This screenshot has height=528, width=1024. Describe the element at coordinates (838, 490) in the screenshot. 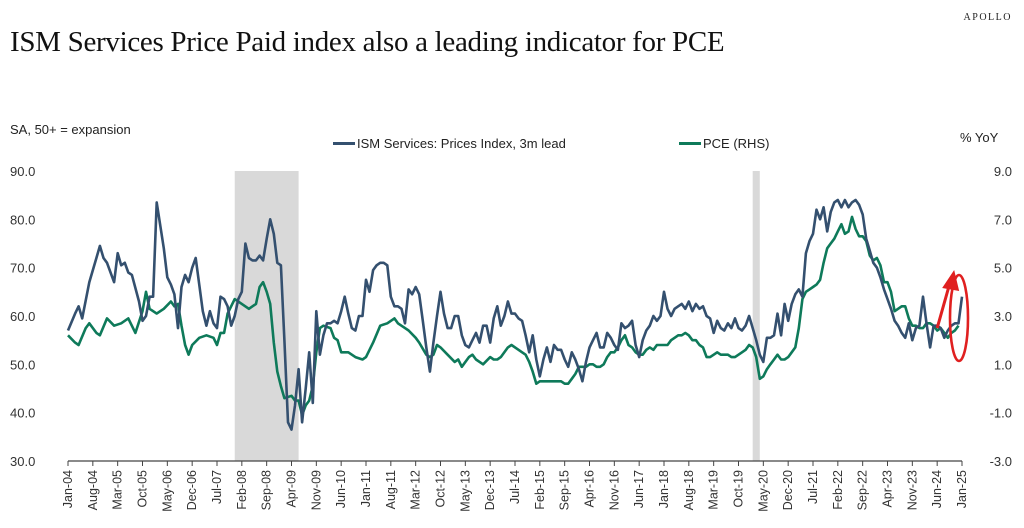

I see `x-tick-label: Feb-22` at that location.